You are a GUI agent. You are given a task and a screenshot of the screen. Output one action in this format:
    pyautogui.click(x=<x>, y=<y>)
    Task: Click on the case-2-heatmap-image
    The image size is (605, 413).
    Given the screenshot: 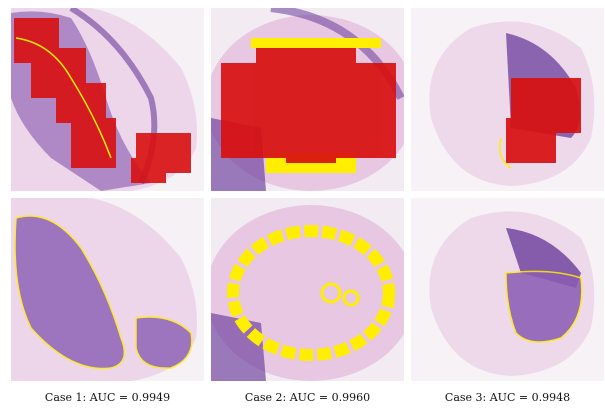 What is the action you would take?
    pyautogui.click(x=307, y=99)
    